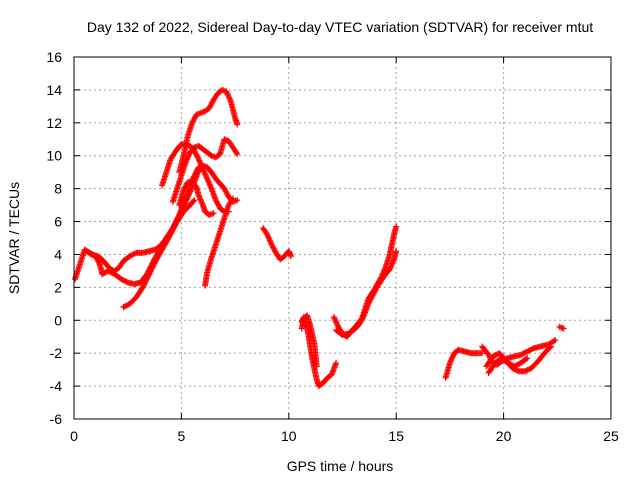 The image size is (640, 480). What do you see at coordinates (611, 436) in the screenshot?
I see `x-tick-label: 25` at bounding box center [611, 436].